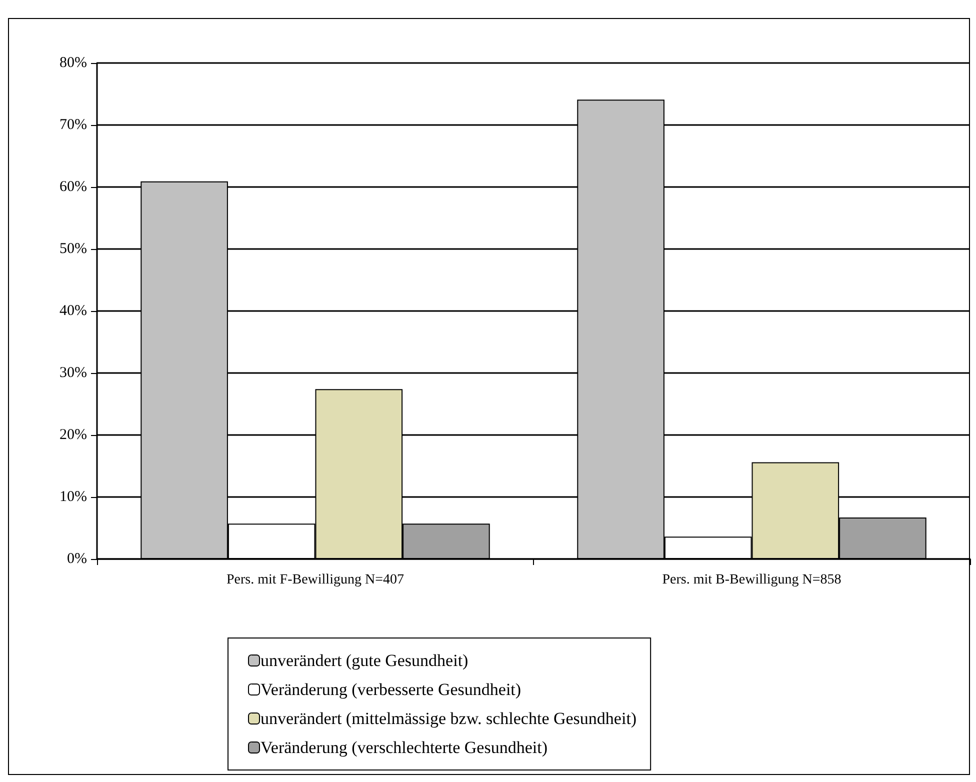 This screenshot has height=782, width=976. What do you see at coordinates (315, 580) in the screenshot?
I see `x-tick-label: Pers. mit F-Bewilligung N=407` at bounding box center [315, 580].